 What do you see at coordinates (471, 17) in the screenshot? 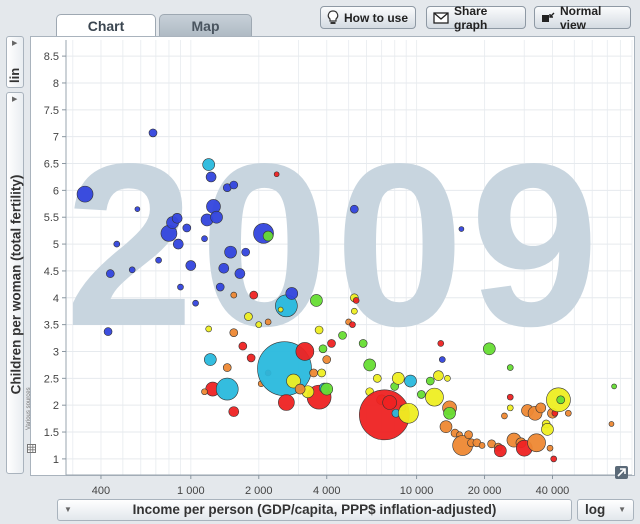
I see `share-graph-label: Share graph` at bounding box center [471, 17].